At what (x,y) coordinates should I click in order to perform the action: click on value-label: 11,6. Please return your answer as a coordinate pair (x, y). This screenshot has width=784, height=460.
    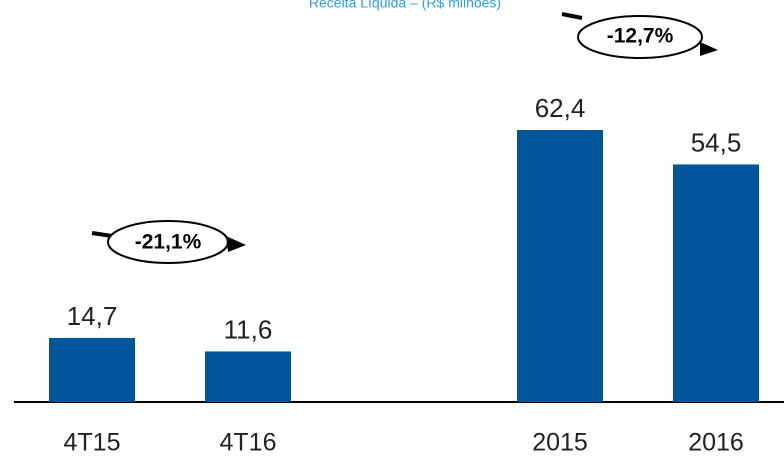
    Looking at the image, I should click on (248, 329).